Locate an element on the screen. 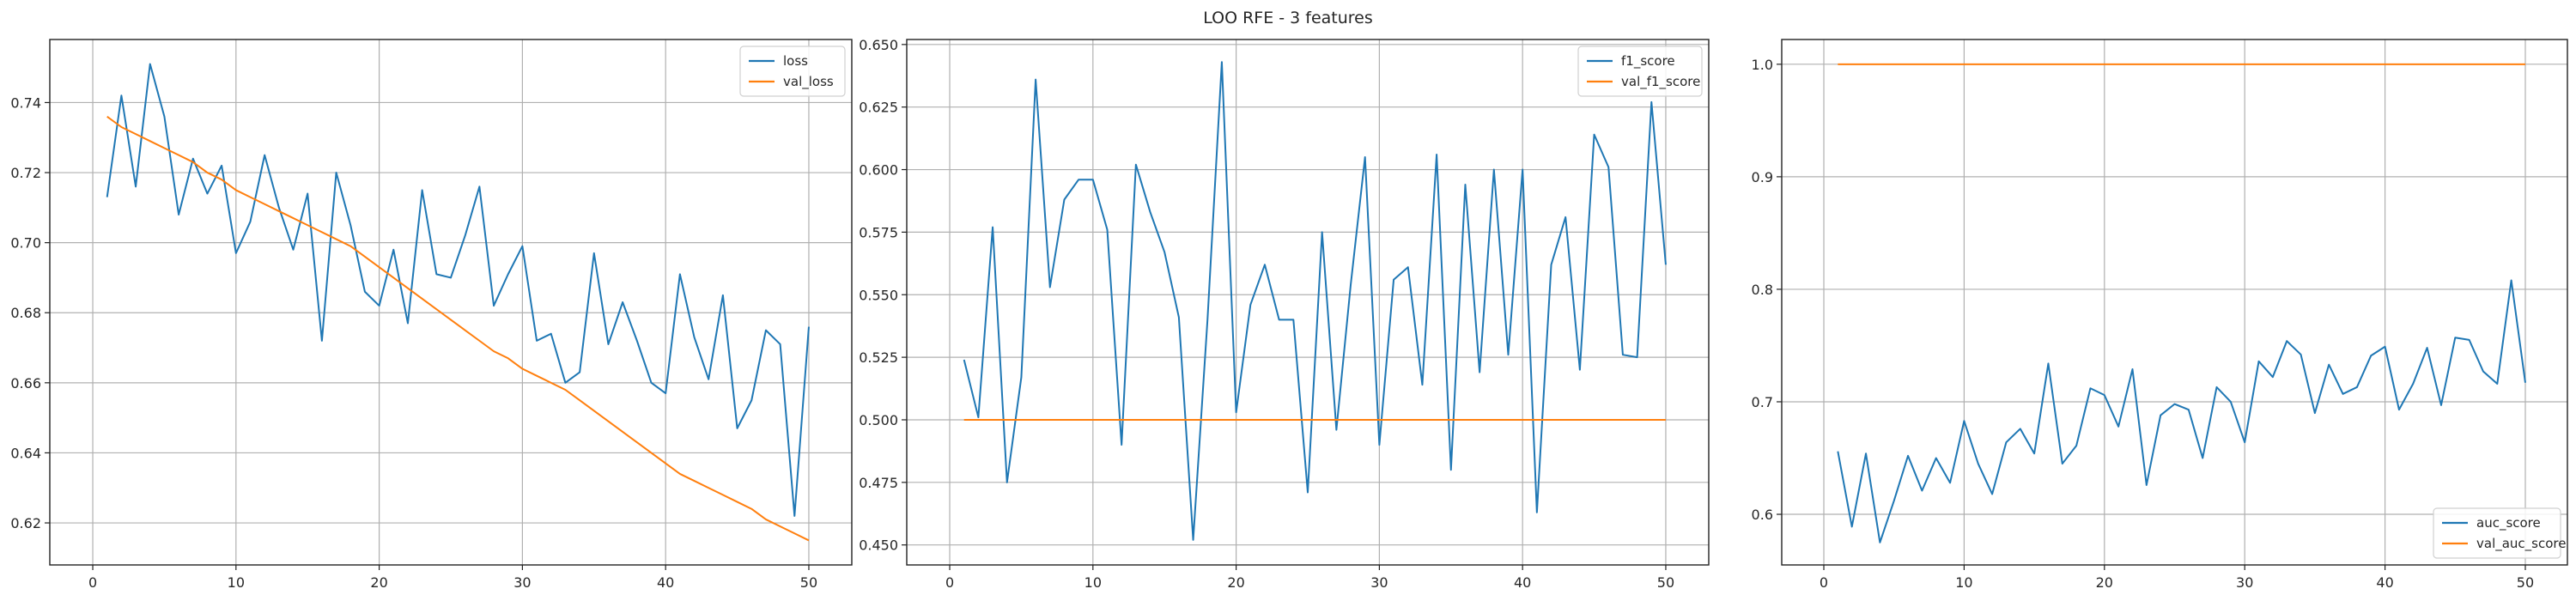 This screenshot has height=601, width=2576. y-tick-label: 0.70 is located at coordinates (25, 243).